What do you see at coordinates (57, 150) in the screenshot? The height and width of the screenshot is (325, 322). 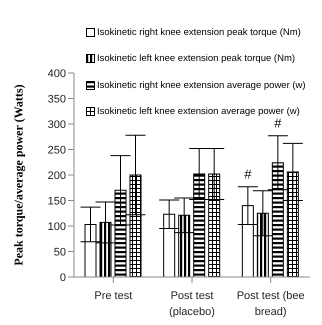 I see `y-tick-label: 250` at bounding box center [57, 150].